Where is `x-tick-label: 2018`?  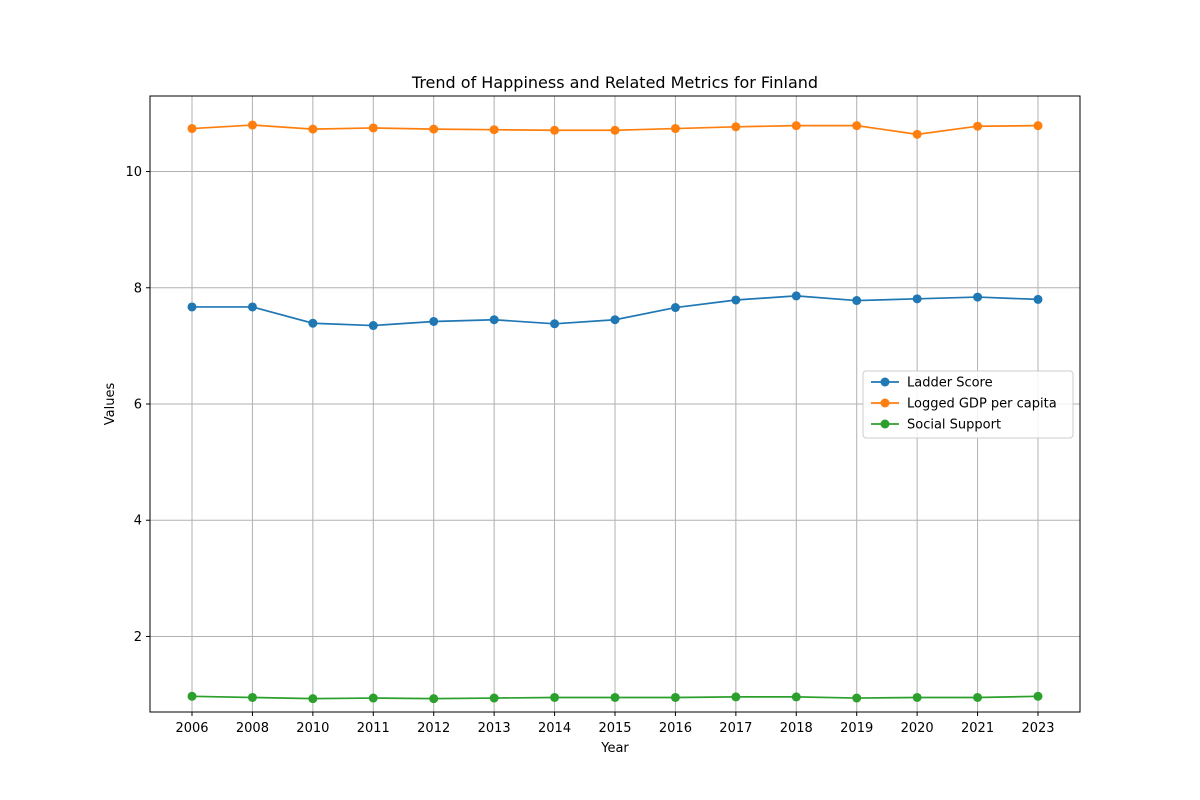
x-tick-label: 2018 is located at coordinates (796, 728).